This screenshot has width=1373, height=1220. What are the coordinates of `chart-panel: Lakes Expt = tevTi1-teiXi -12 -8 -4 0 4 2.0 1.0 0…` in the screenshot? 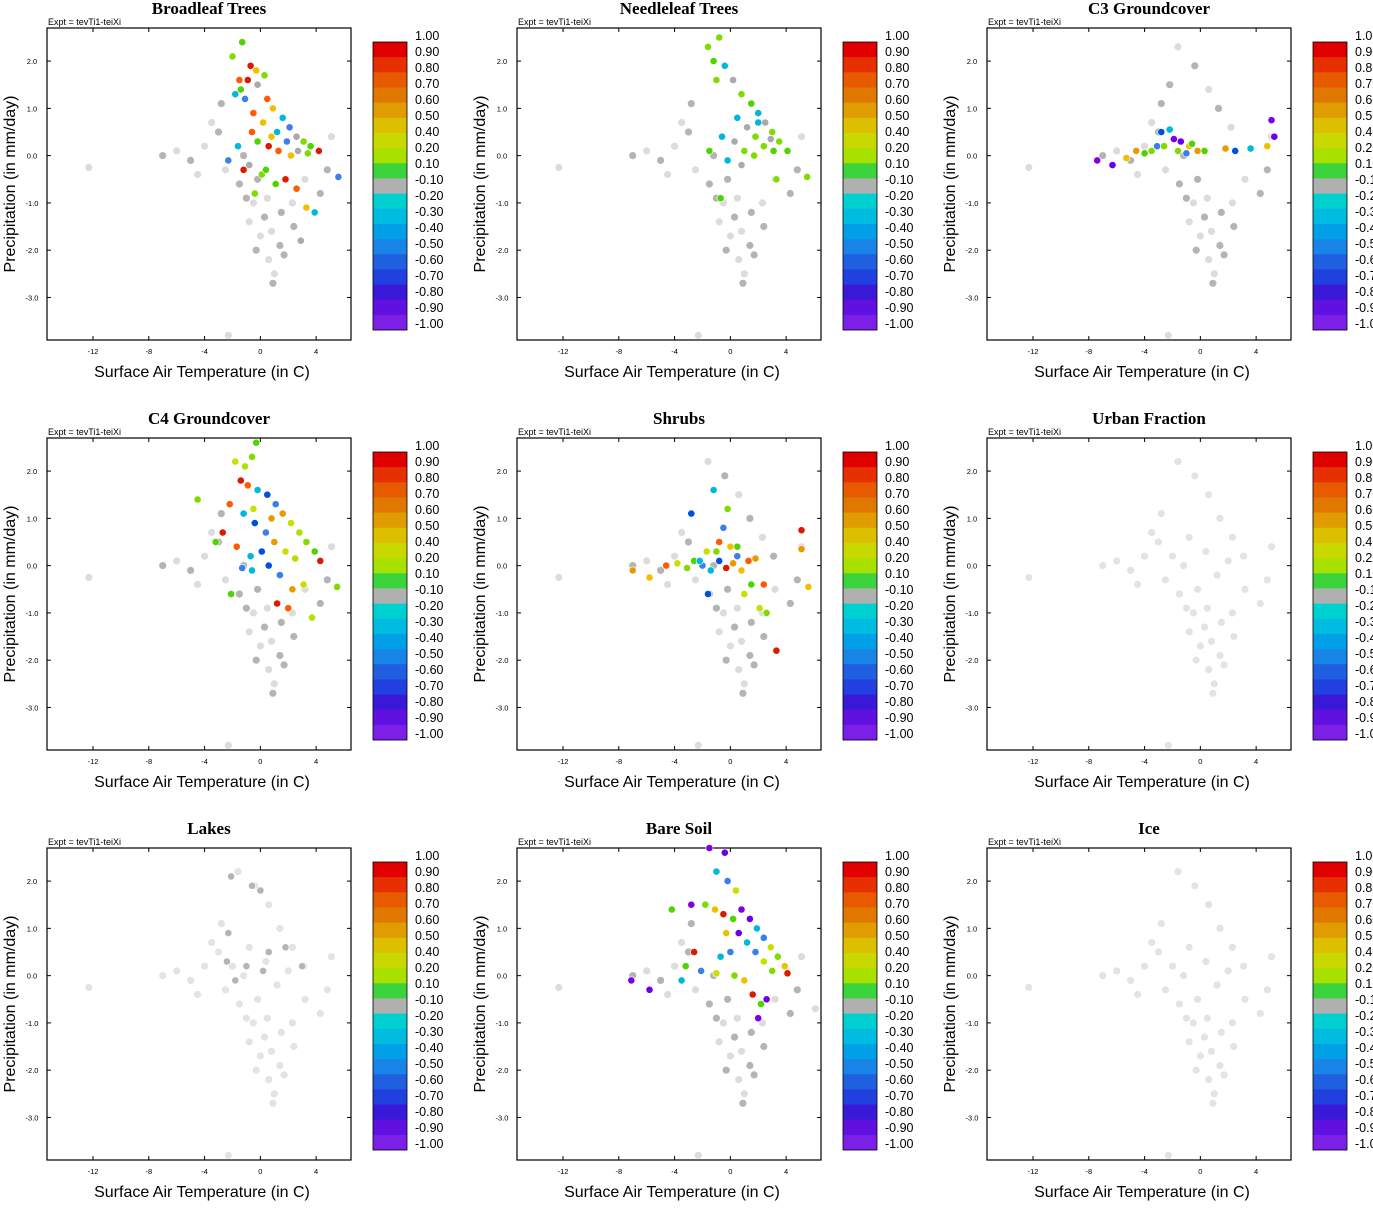 It's located at (235, 1019).